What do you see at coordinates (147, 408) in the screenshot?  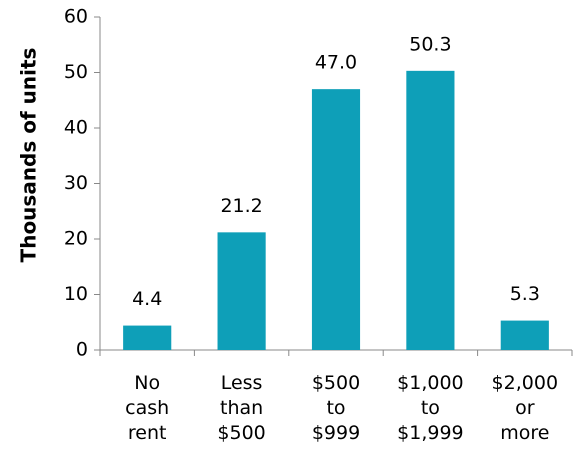 I see `x-tick-label: No cash rent` at bounding box center [147, 408].